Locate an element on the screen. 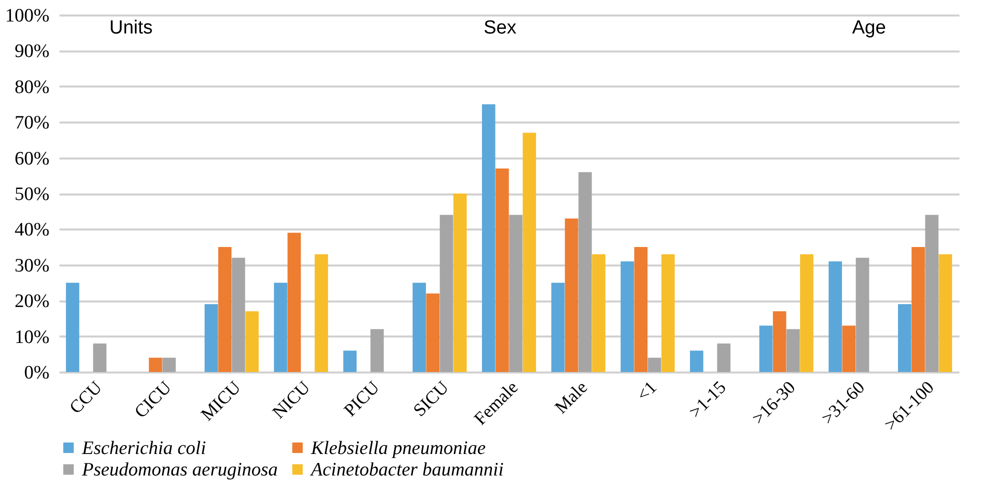 Image resolution: width=981 pixels, height=500 pixels. y-tick-label: 20% is located at coordinates (32, 301).